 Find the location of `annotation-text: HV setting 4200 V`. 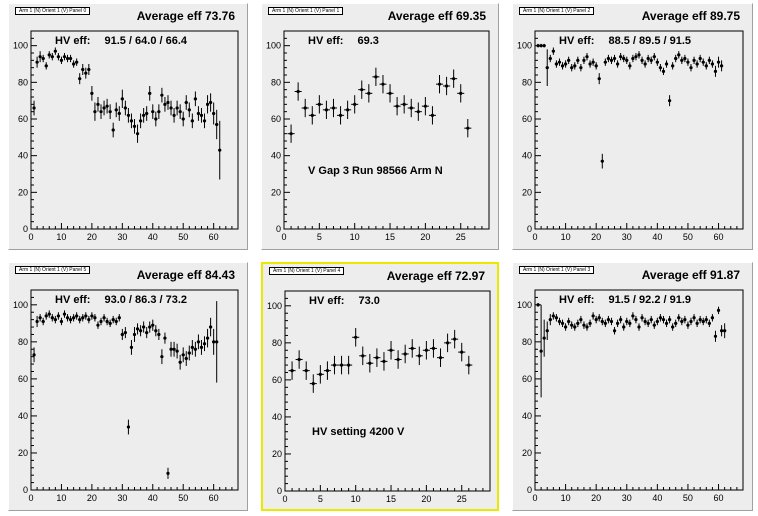

annotation-text: HV setting 4200 V is located at coordinates (358, 432).